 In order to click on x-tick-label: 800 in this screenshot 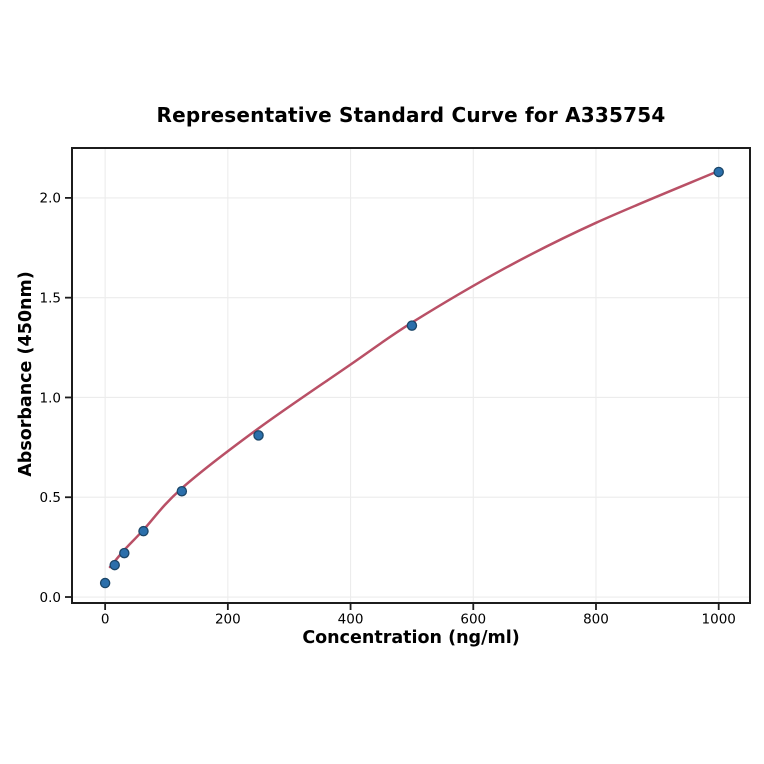, I will do `click(596, 620)`.